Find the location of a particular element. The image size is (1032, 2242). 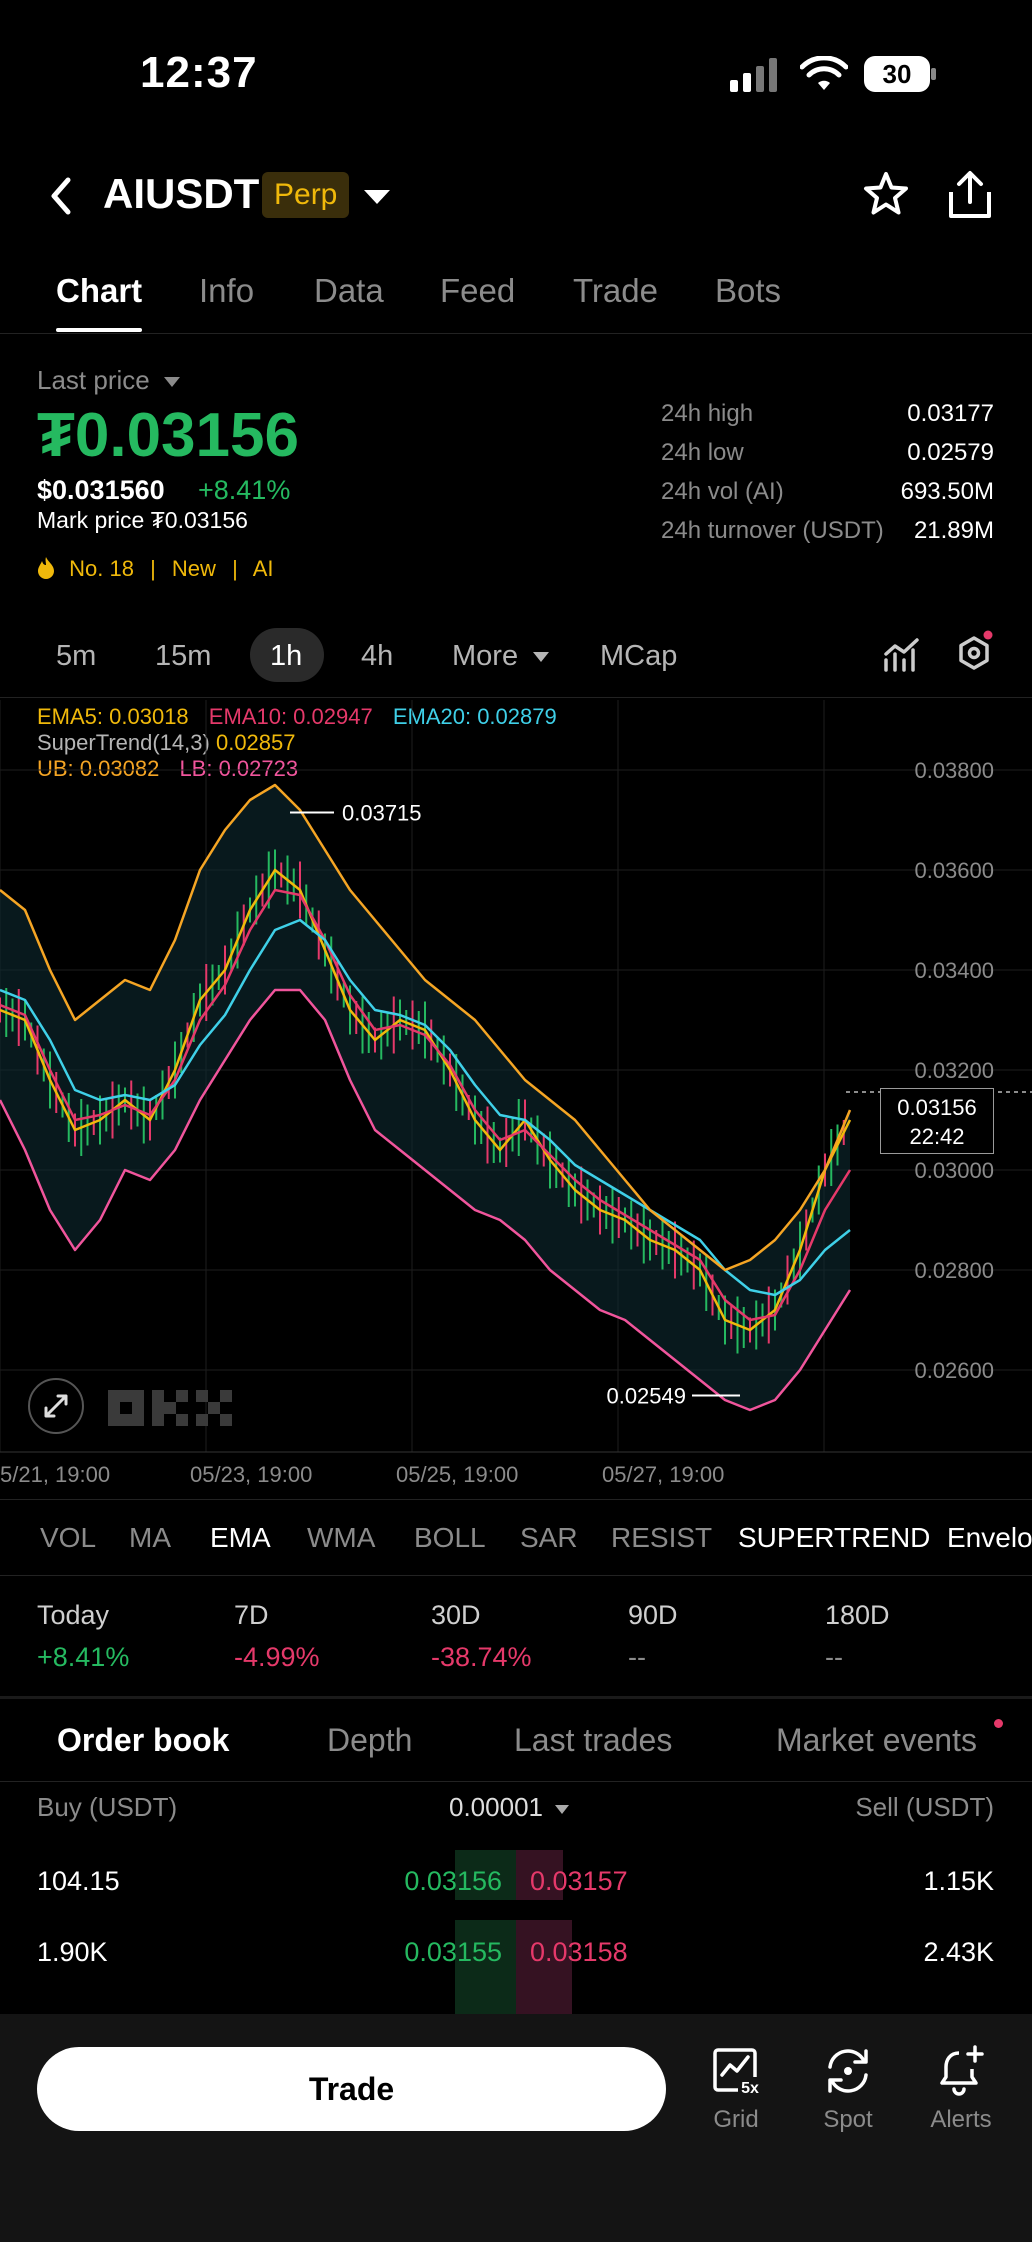

usd-price: $0.031560 is located at coordinates (101, 490).